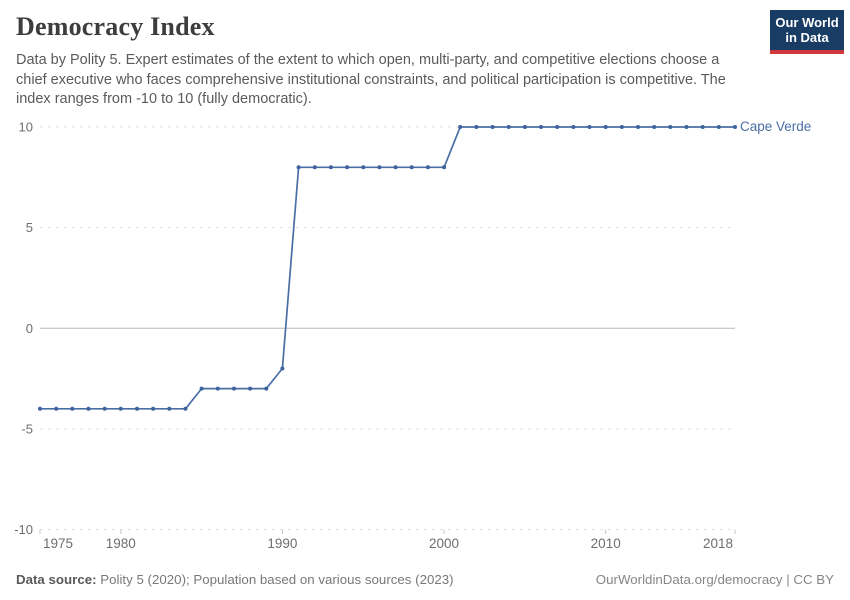 The width and height of the screenshot is (850, 600). Describe the element at coordinates (282, 543) in the screenshot. I see `x-tick-label: 1990` at that location.